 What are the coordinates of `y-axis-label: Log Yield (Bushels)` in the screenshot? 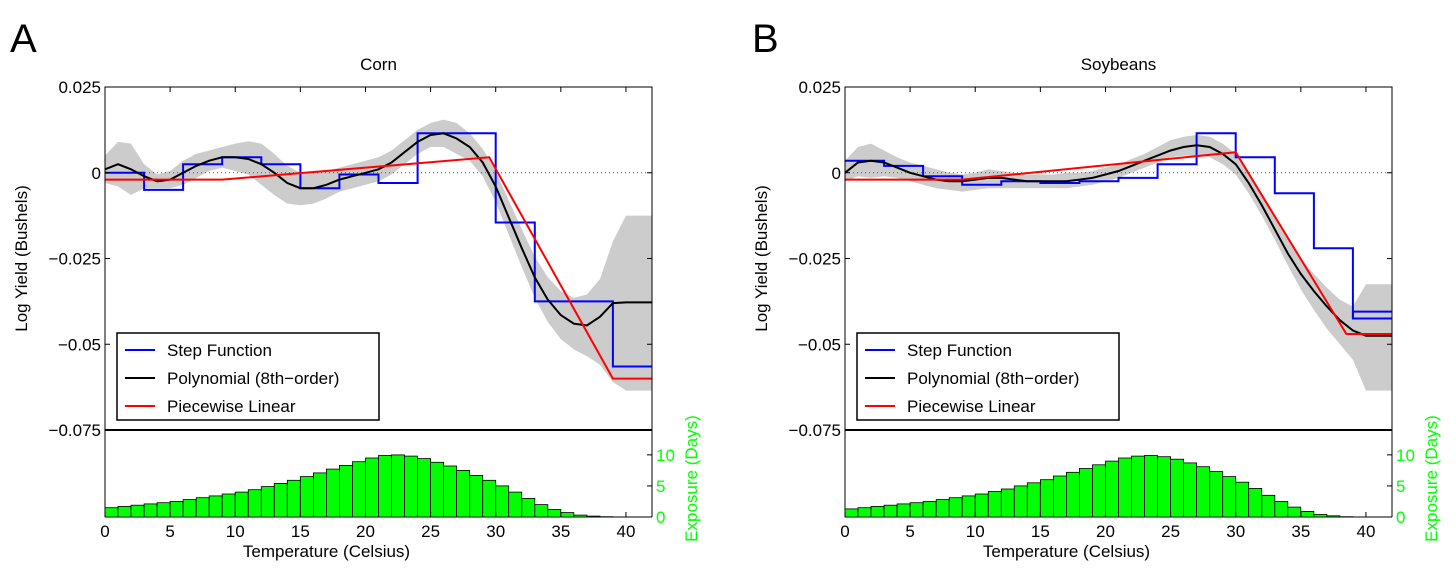 It's located at (21, 258).